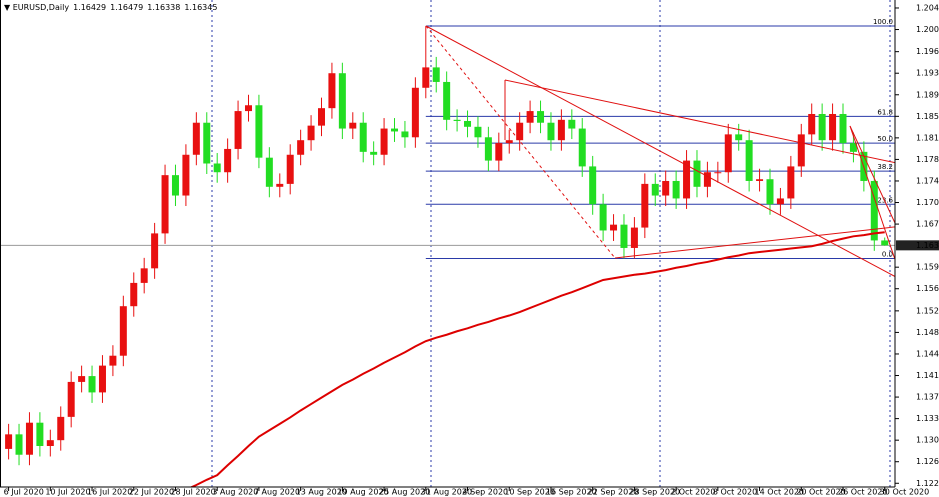  I want to click on x-tick-label: 3 Aug 2020, so click(235, 492).